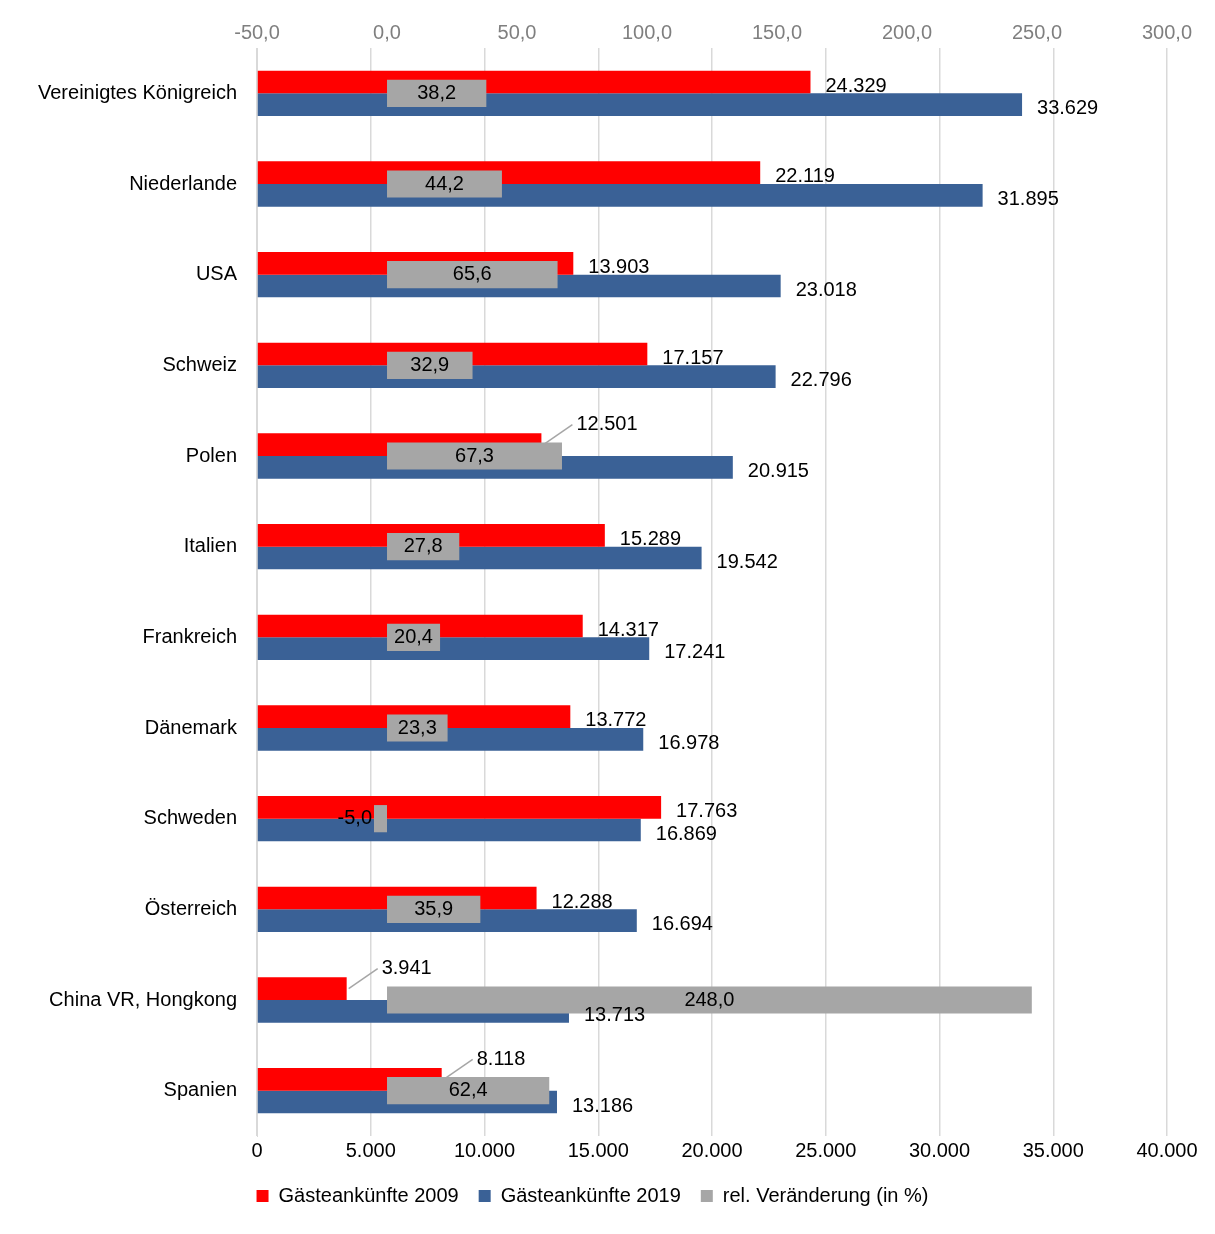 This screenshot has height=1234, width=1215. I want to click on data-label: 20.915, so click(778, 469).